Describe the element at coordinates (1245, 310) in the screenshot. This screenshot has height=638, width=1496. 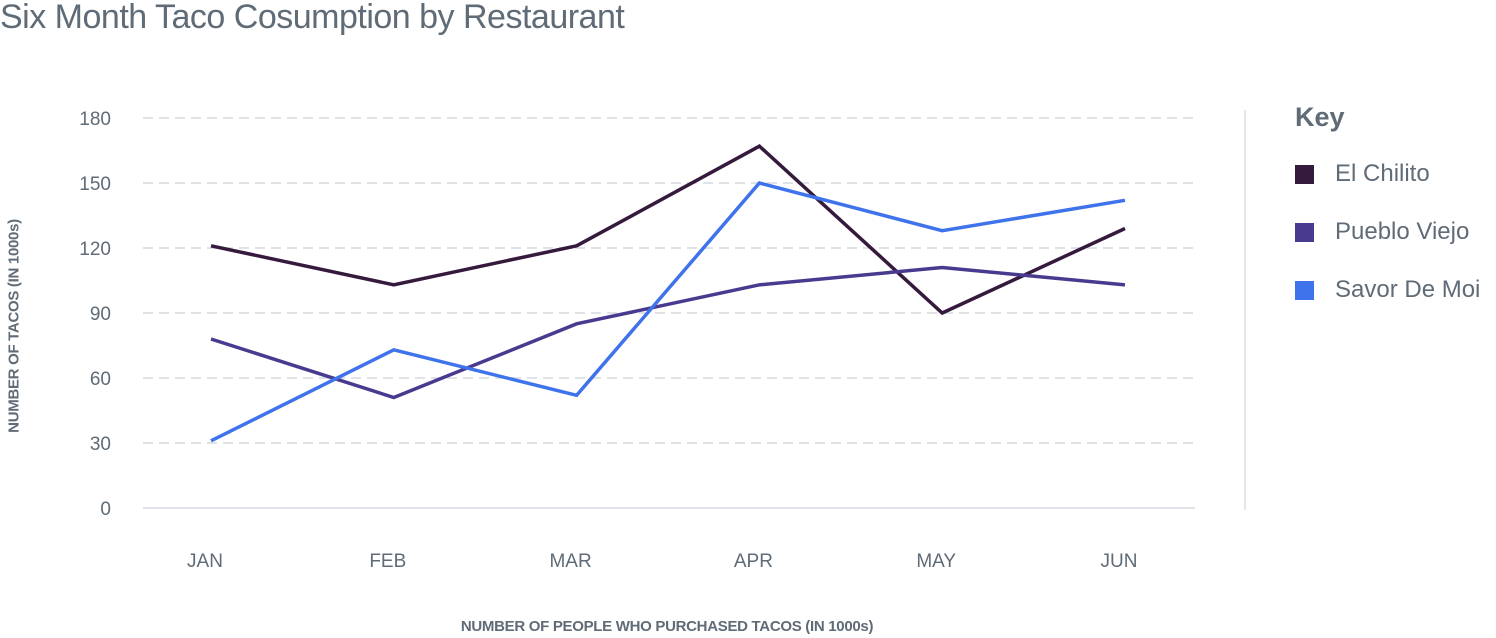
I see `legend-divider` at that location.